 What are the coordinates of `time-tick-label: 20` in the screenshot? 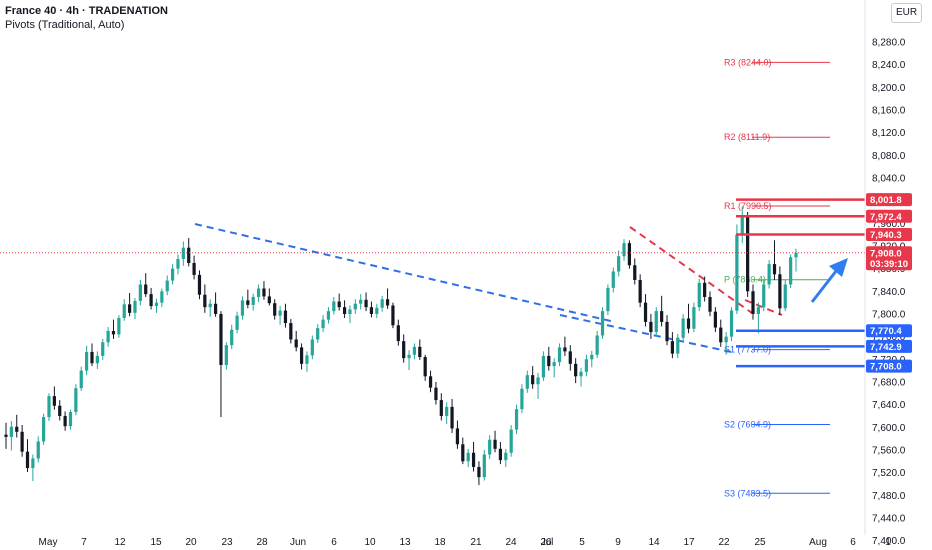 It's located at (191, 542).